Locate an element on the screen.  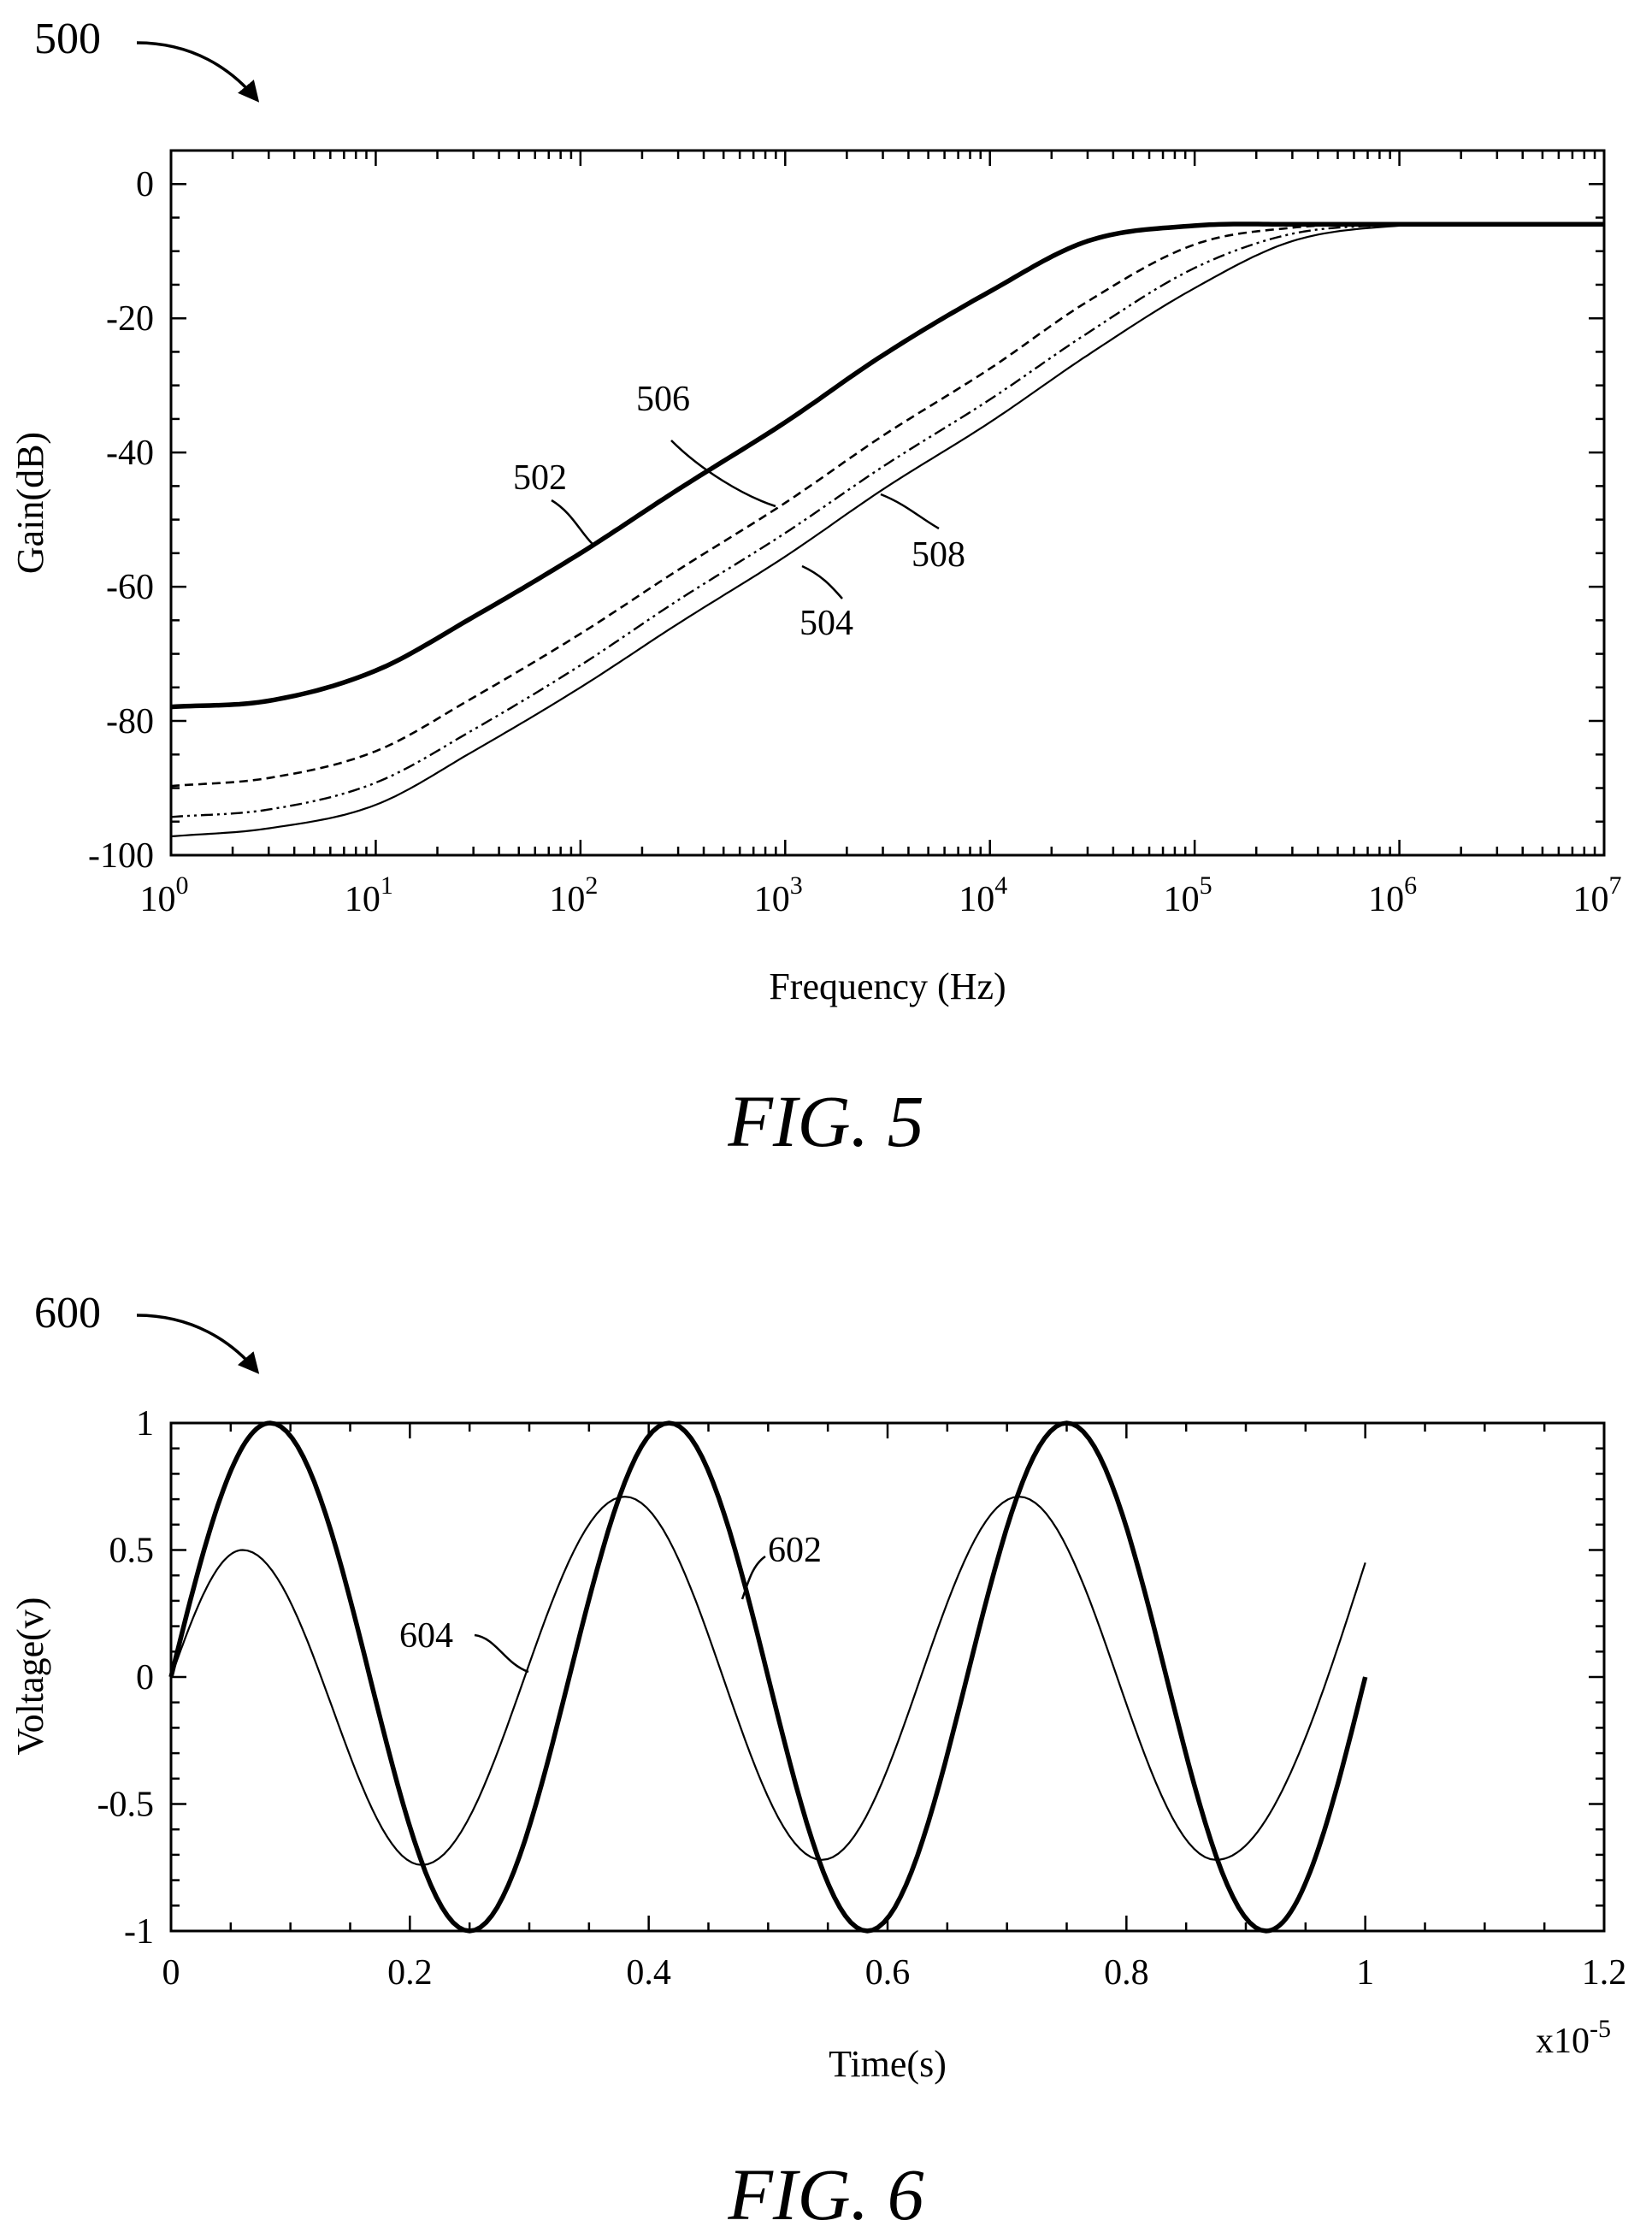
x-tick-label: 0.4 is located at coordinates (648, 1973).